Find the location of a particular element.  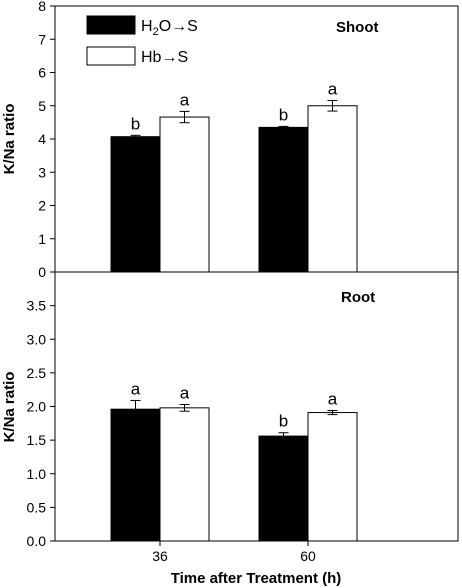

shoot-y-axis-title: K/Na ratio is located at coordinates (9, 139).